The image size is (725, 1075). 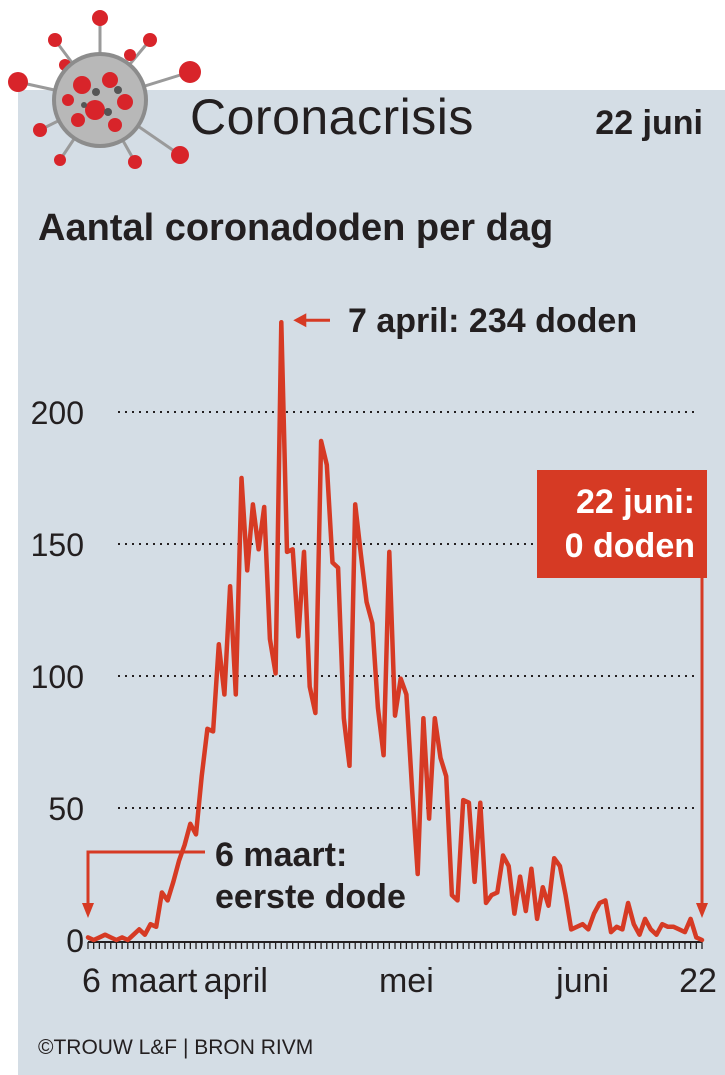 I want to click on y-tick-label: 0, so click(x=75, y=941).